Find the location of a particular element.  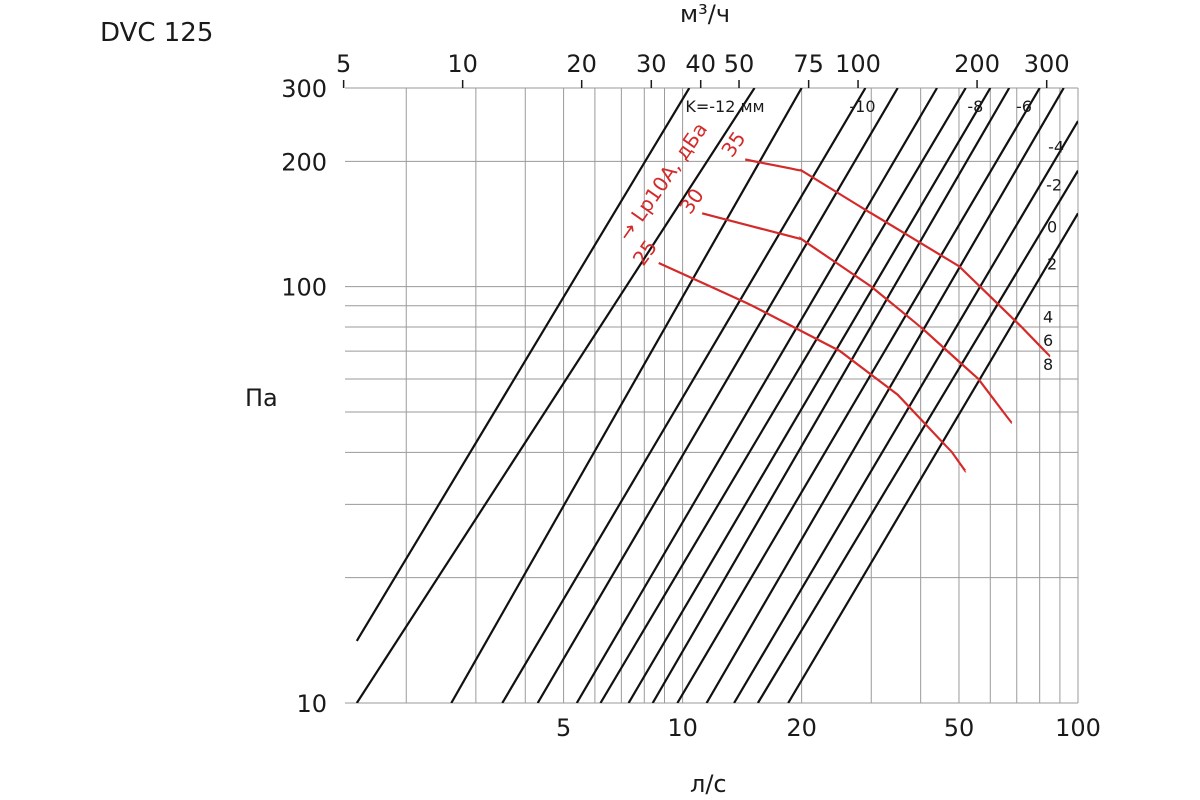

k-label: -4 is located at coordinates (1056, 146).